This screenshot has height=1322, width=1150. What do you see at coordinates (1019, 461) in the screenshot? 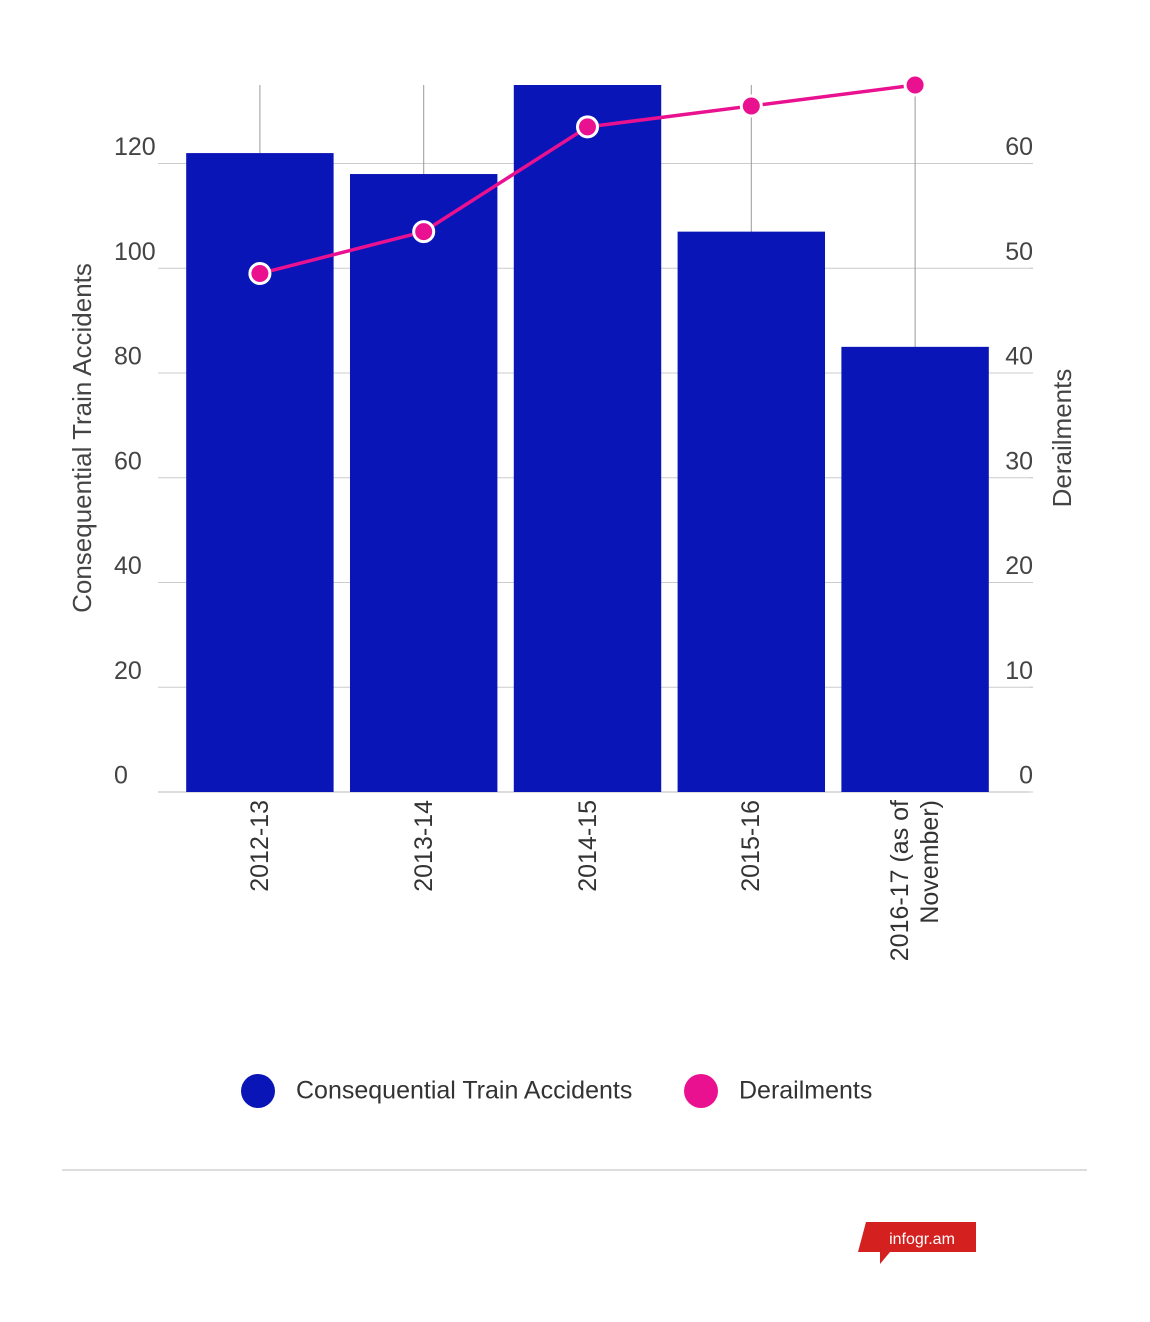
I see `y2-tick-label: 30` at bounding box center [1019, 461].